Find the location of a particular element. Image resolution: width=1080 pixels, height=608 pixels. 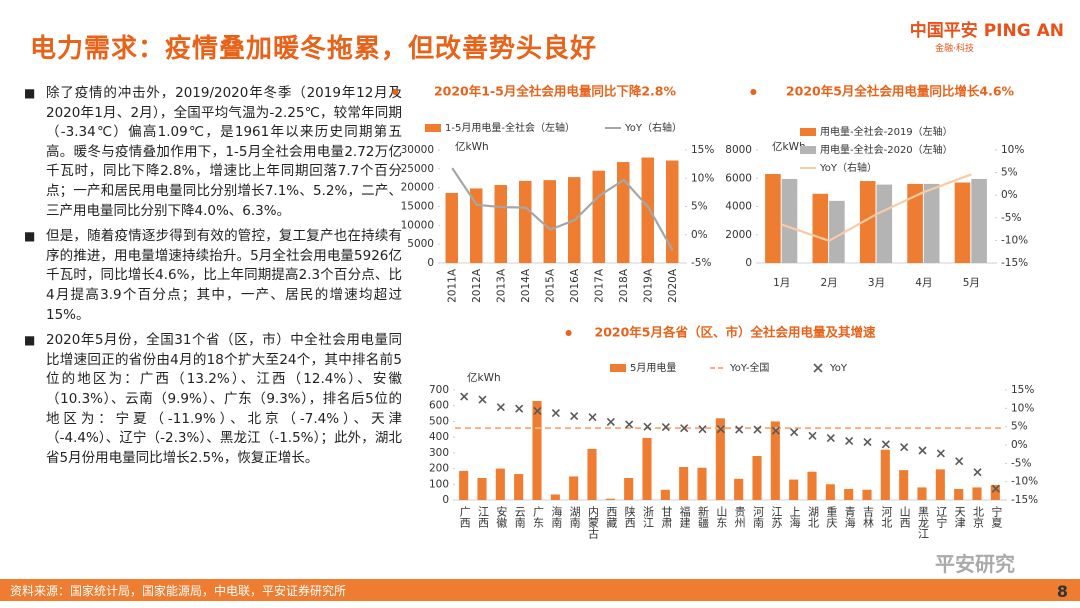

x-tick-label: 山西 is located at coordinates (904, 517).